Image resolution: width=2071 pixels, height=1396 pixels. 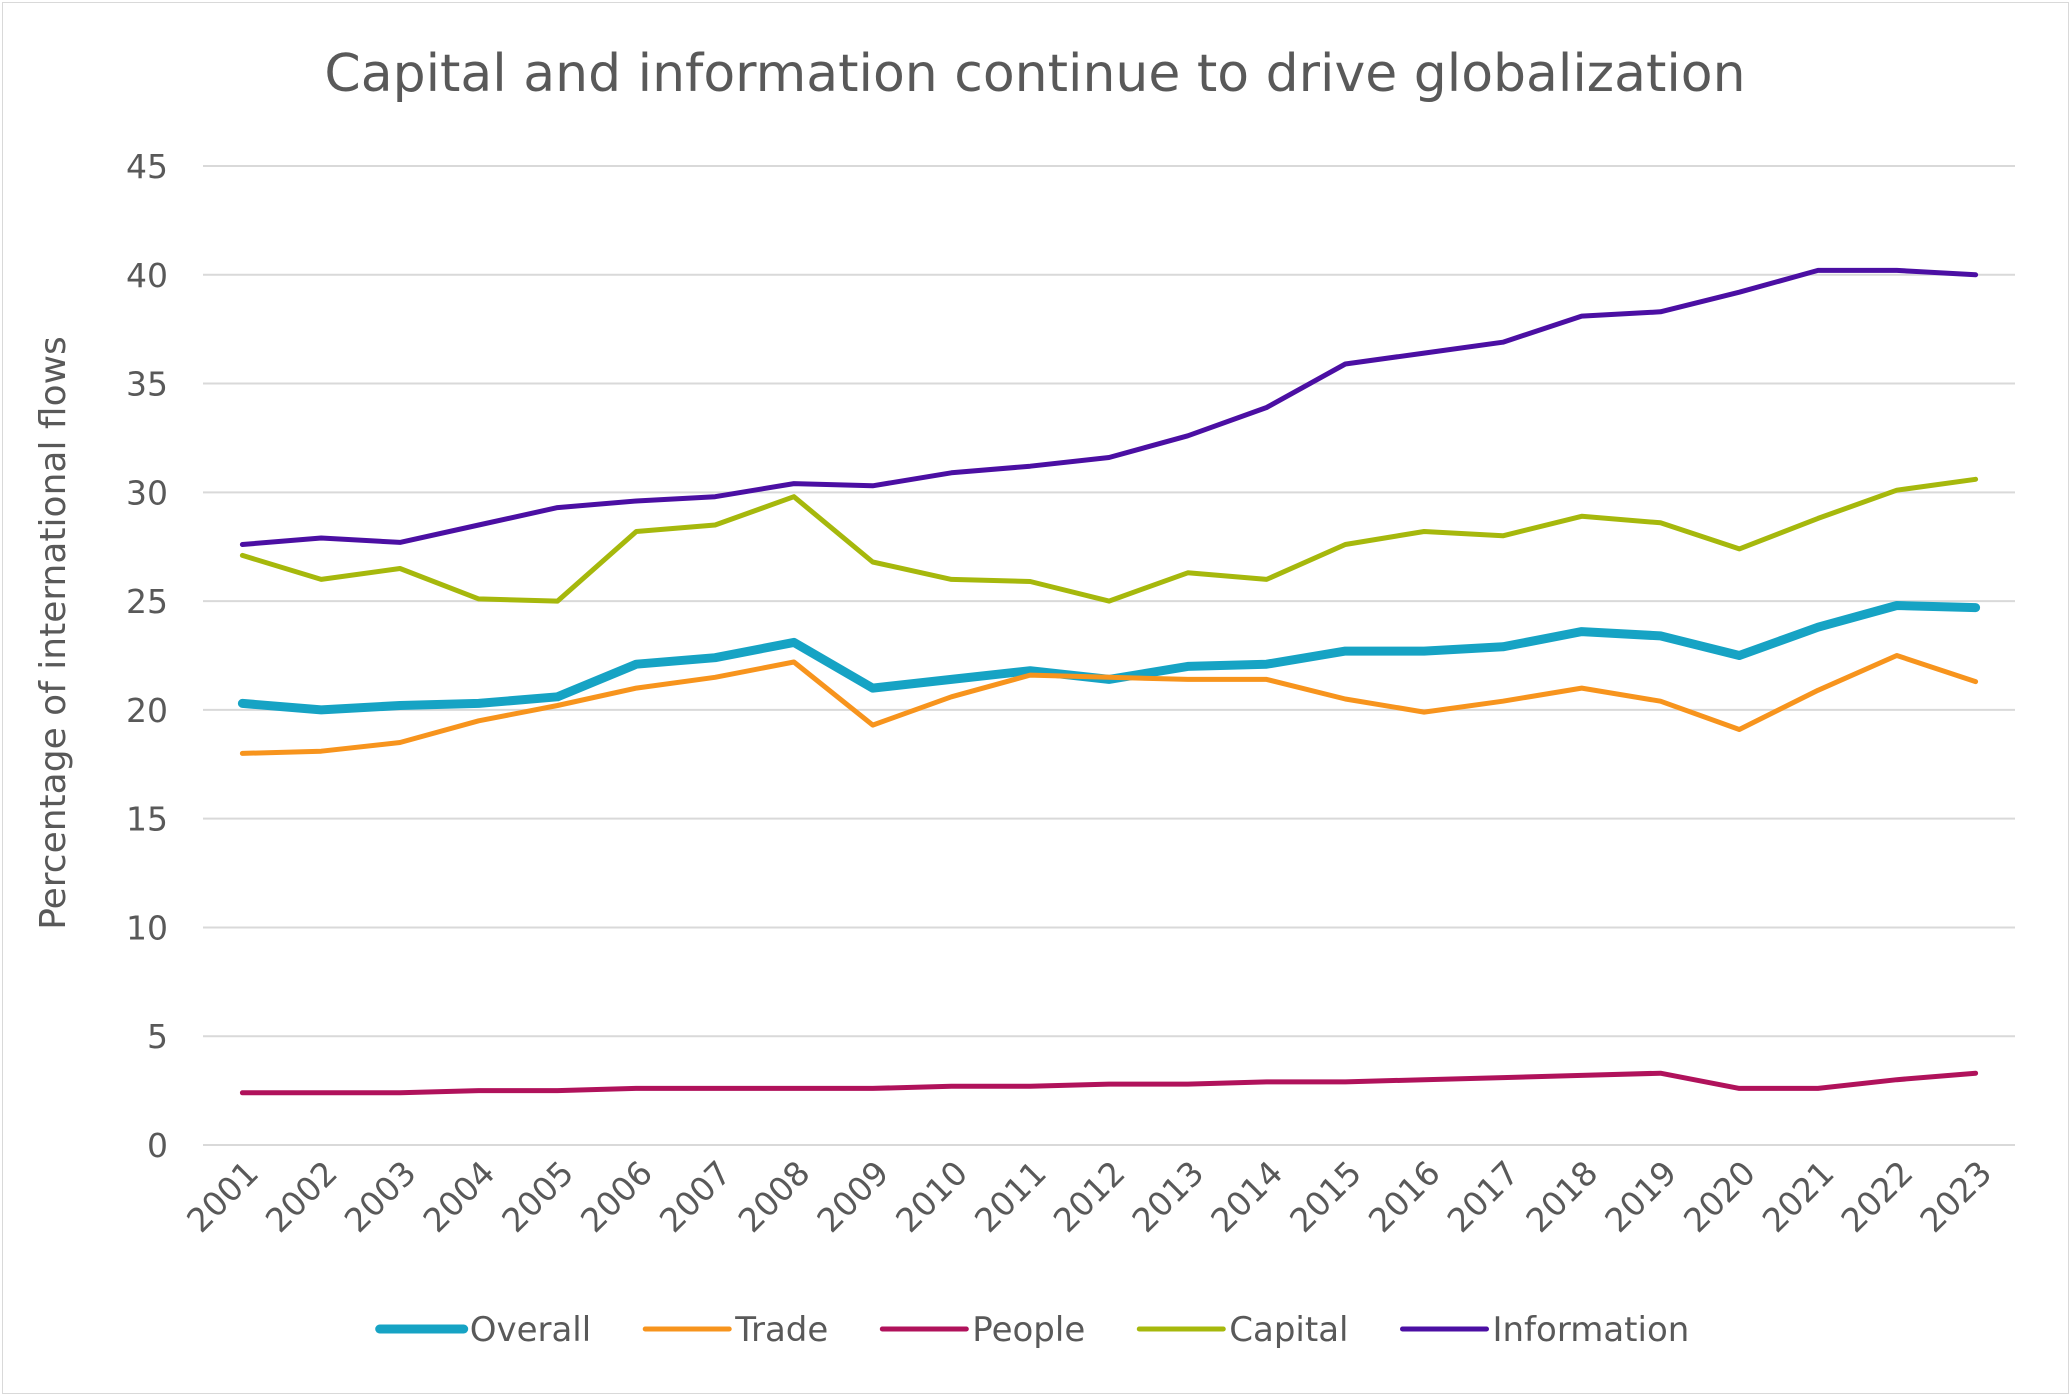 What do you see at coordinates (380, 1196) in the screenshot?
I see `x-tick-label: 2003` at bounding box center [380, 1196].